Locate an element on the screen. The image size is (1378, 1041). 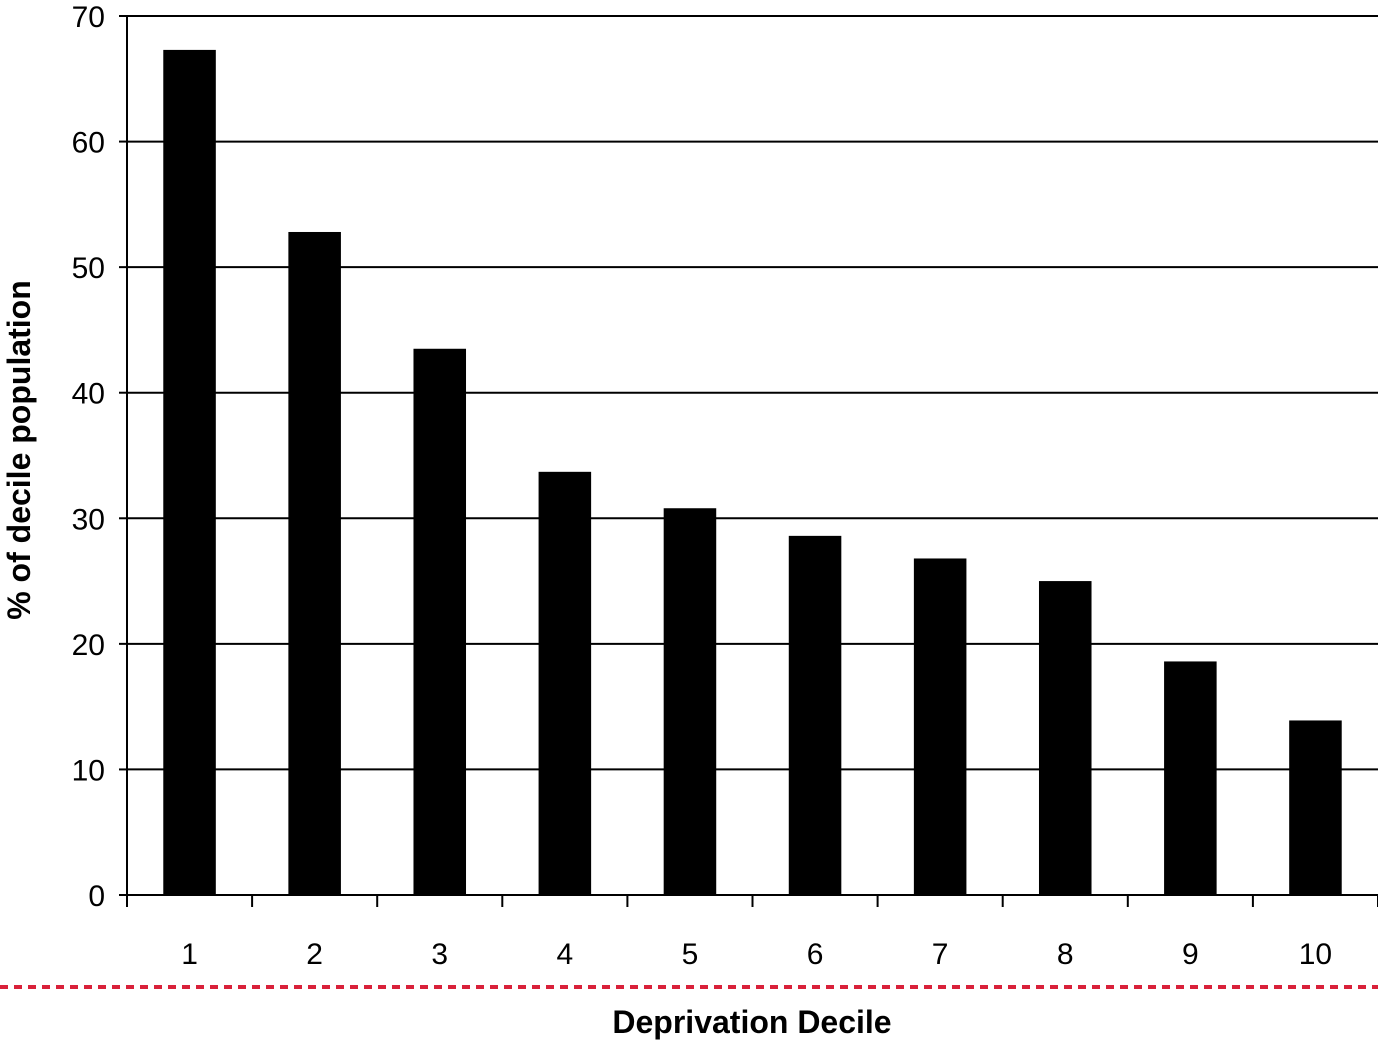
y-tick-label: 60 is located at coordinates (88, 143).